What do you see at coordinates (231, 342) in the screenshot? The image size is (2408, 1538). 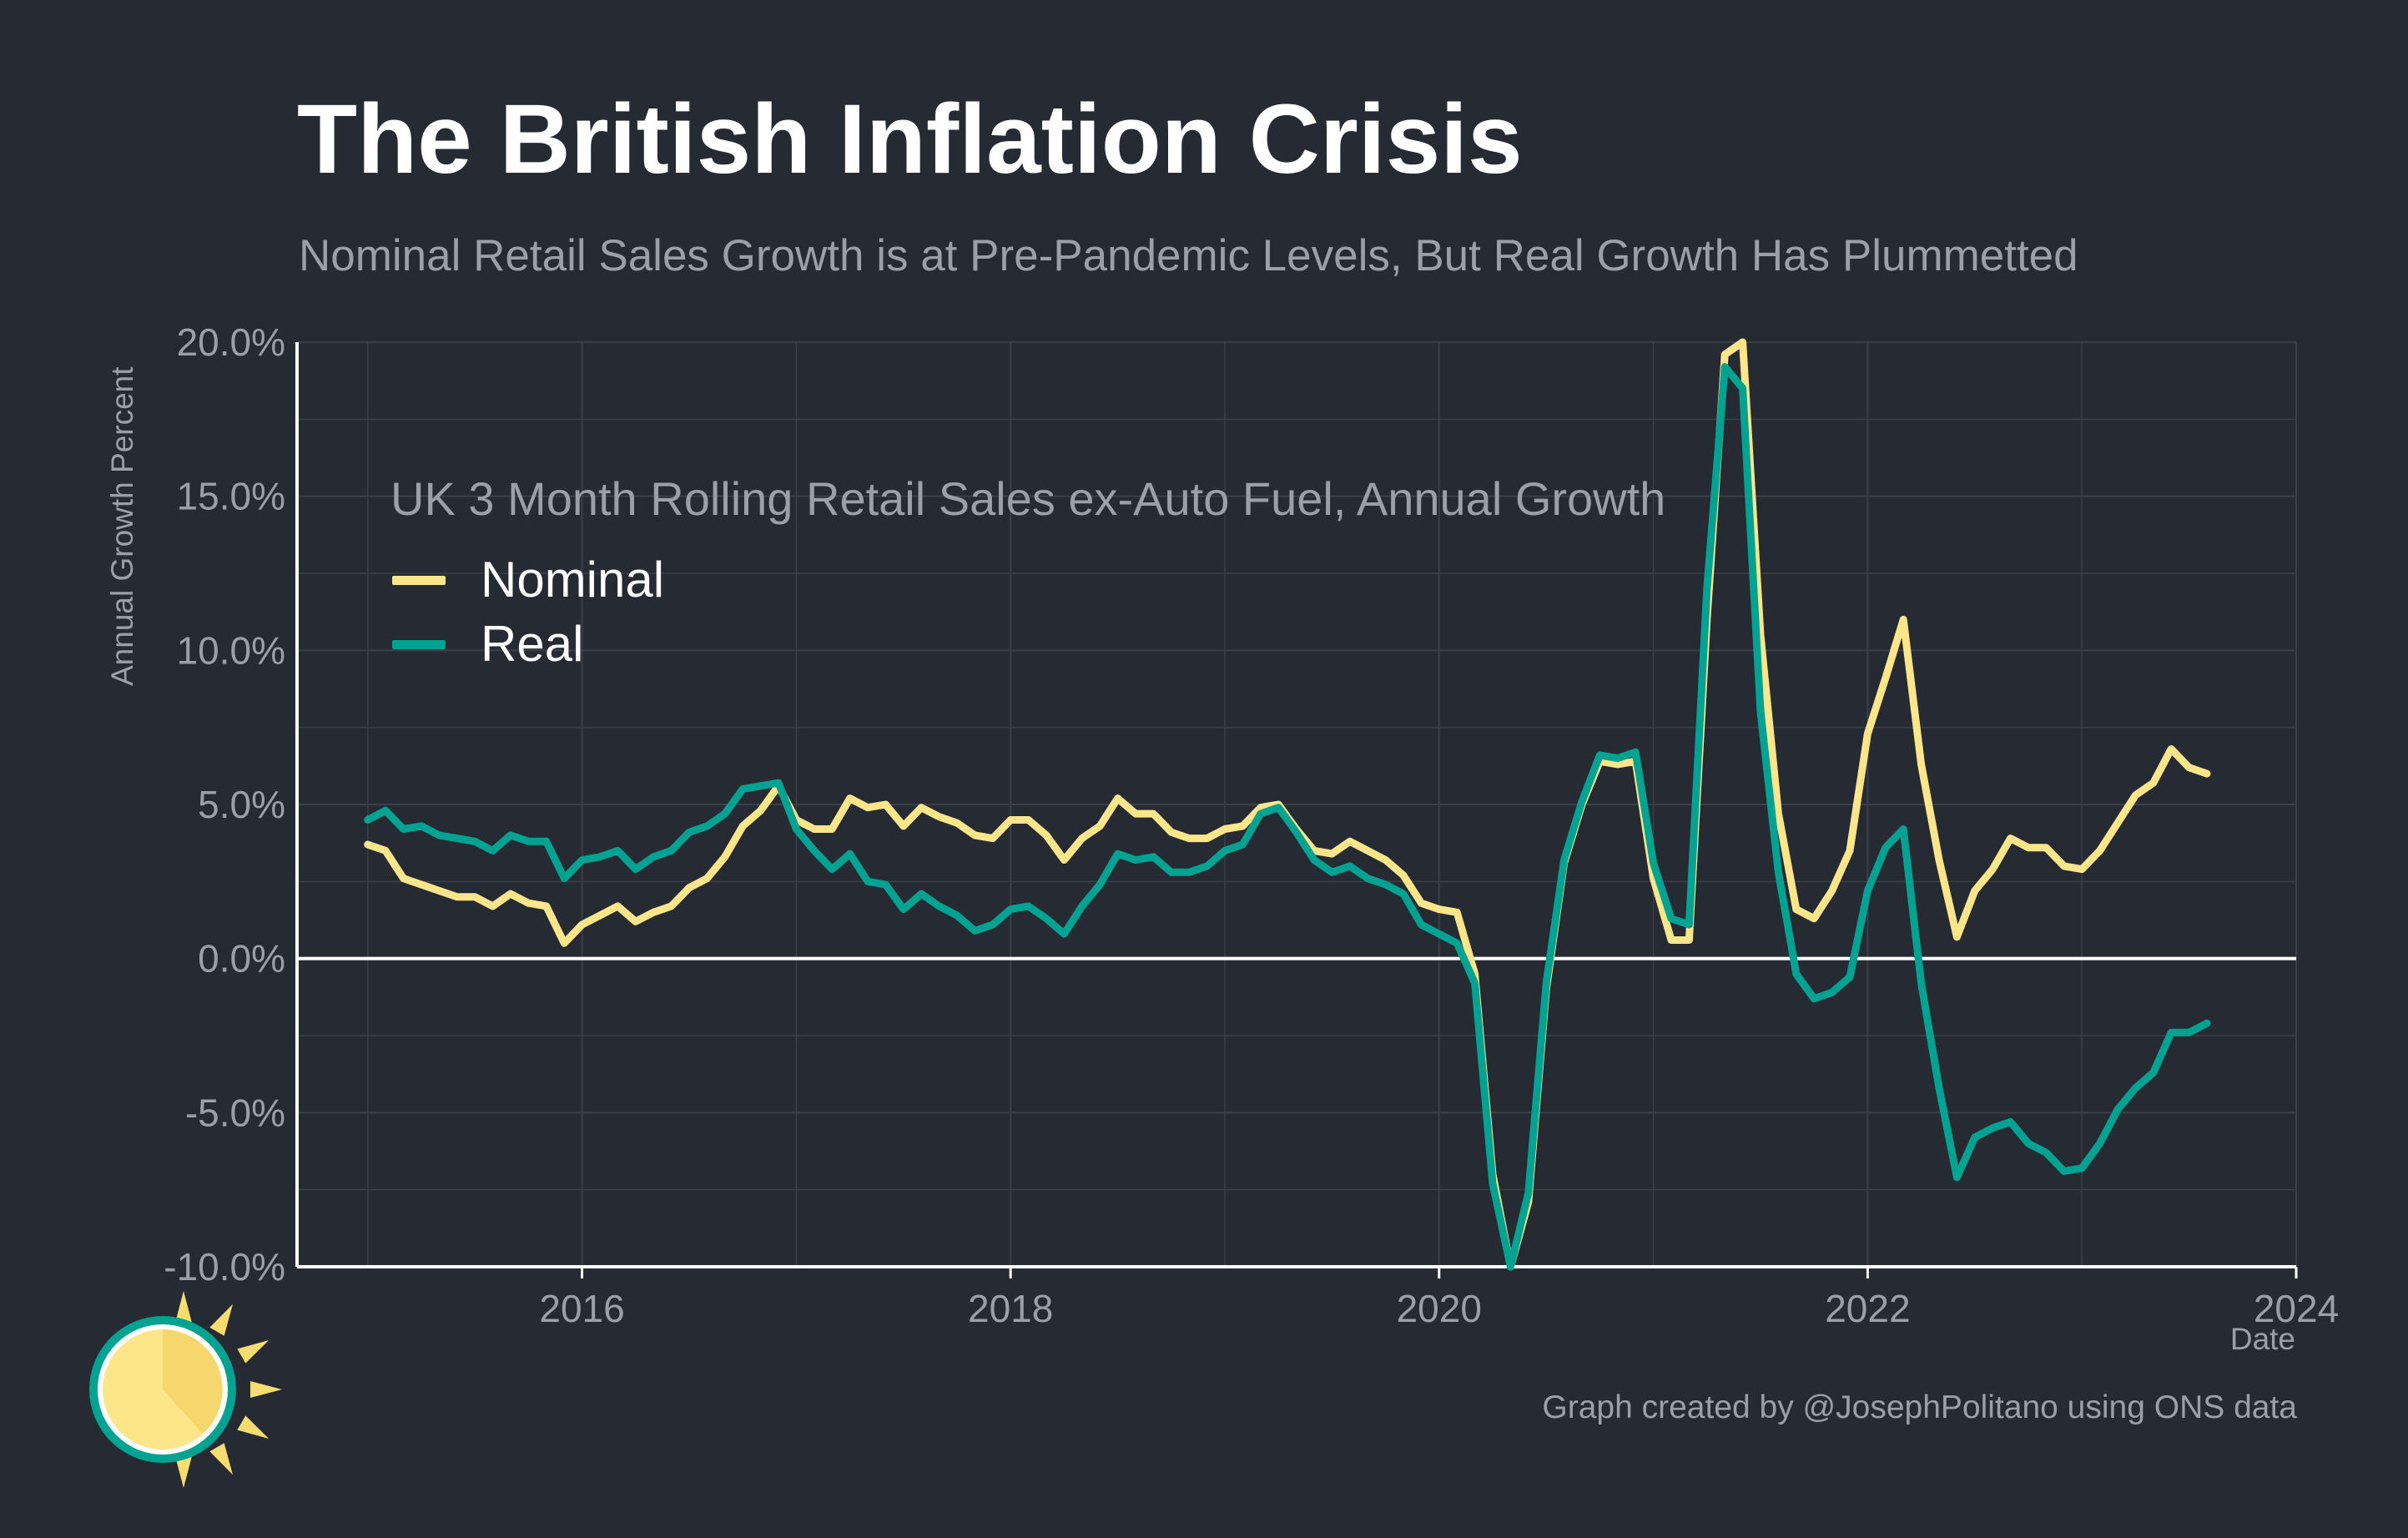 I see `y-tick-label: 20.0%` at bounding box center [231, 342].